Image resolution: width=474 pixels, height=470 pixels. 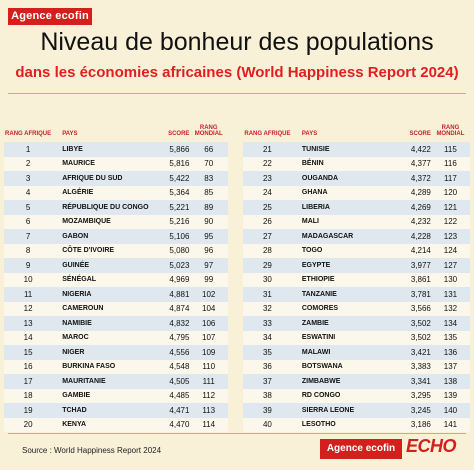 I want to click on world-rank-cell: 136, so click(x=450, y=352).